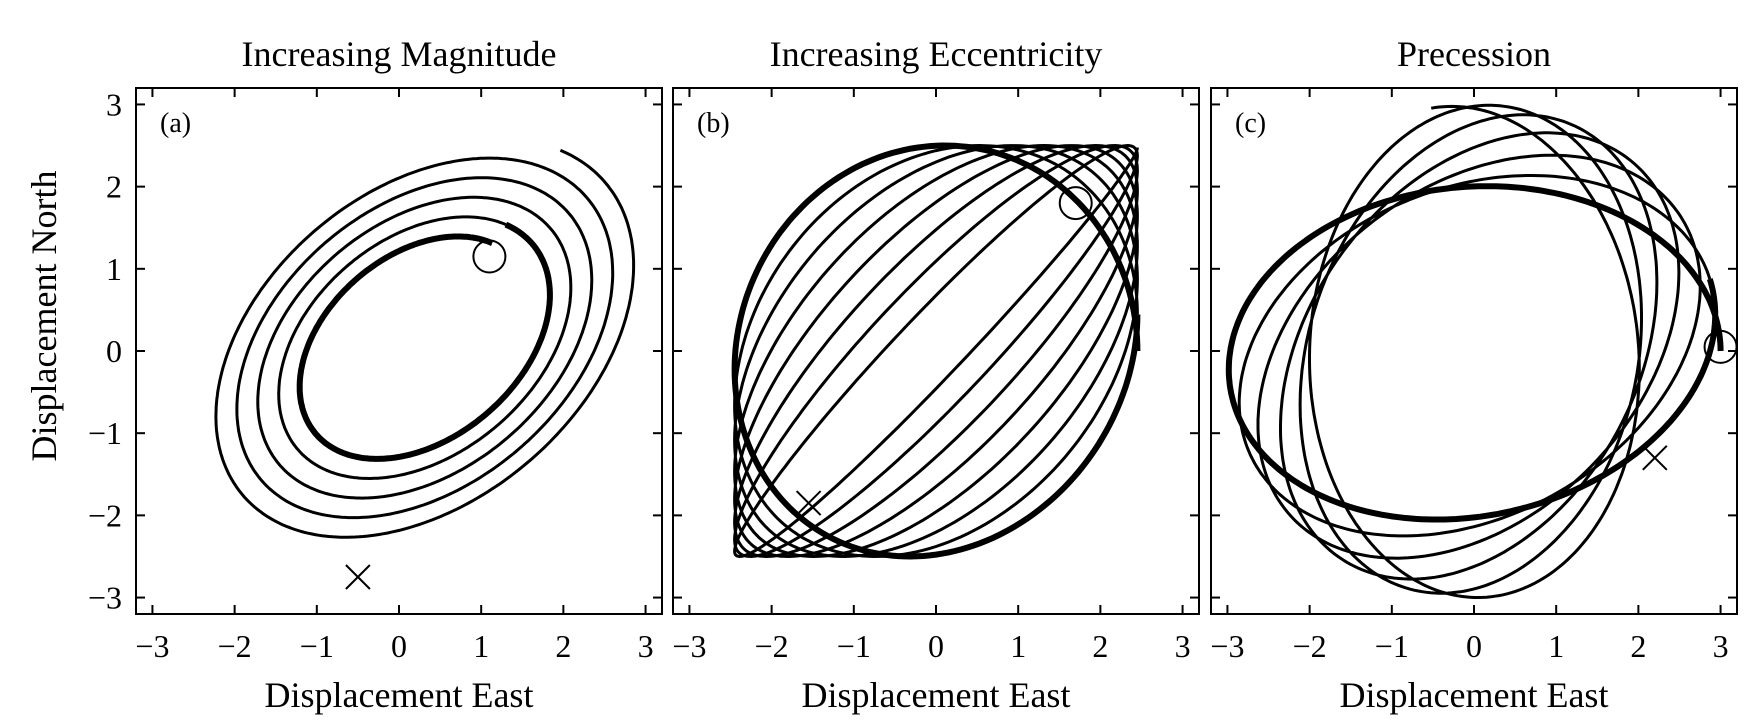 The width and height of the screenshot is (1759, 725). What do you see at coordinates (399, 54) in the screenshot?
I see `panel-a-title: Increasing Magnitude` at bounding box center [399, 54].